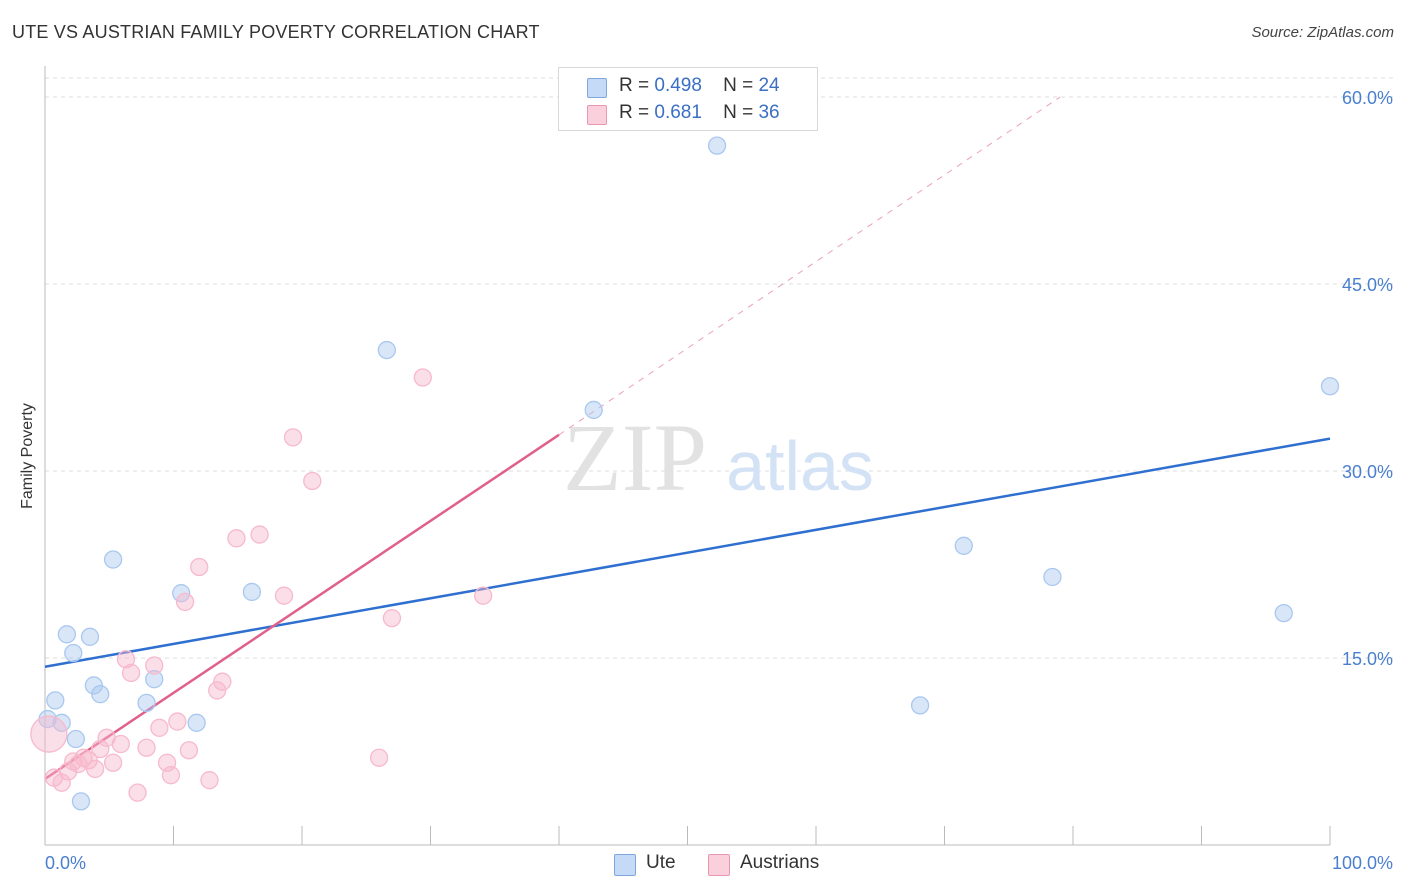 The width and height of the screenshot is (1406, 892). What do you see at coordinates (769, 112) in the screenshot?
I see `n-value: 36` at bounding box center [769, 112].